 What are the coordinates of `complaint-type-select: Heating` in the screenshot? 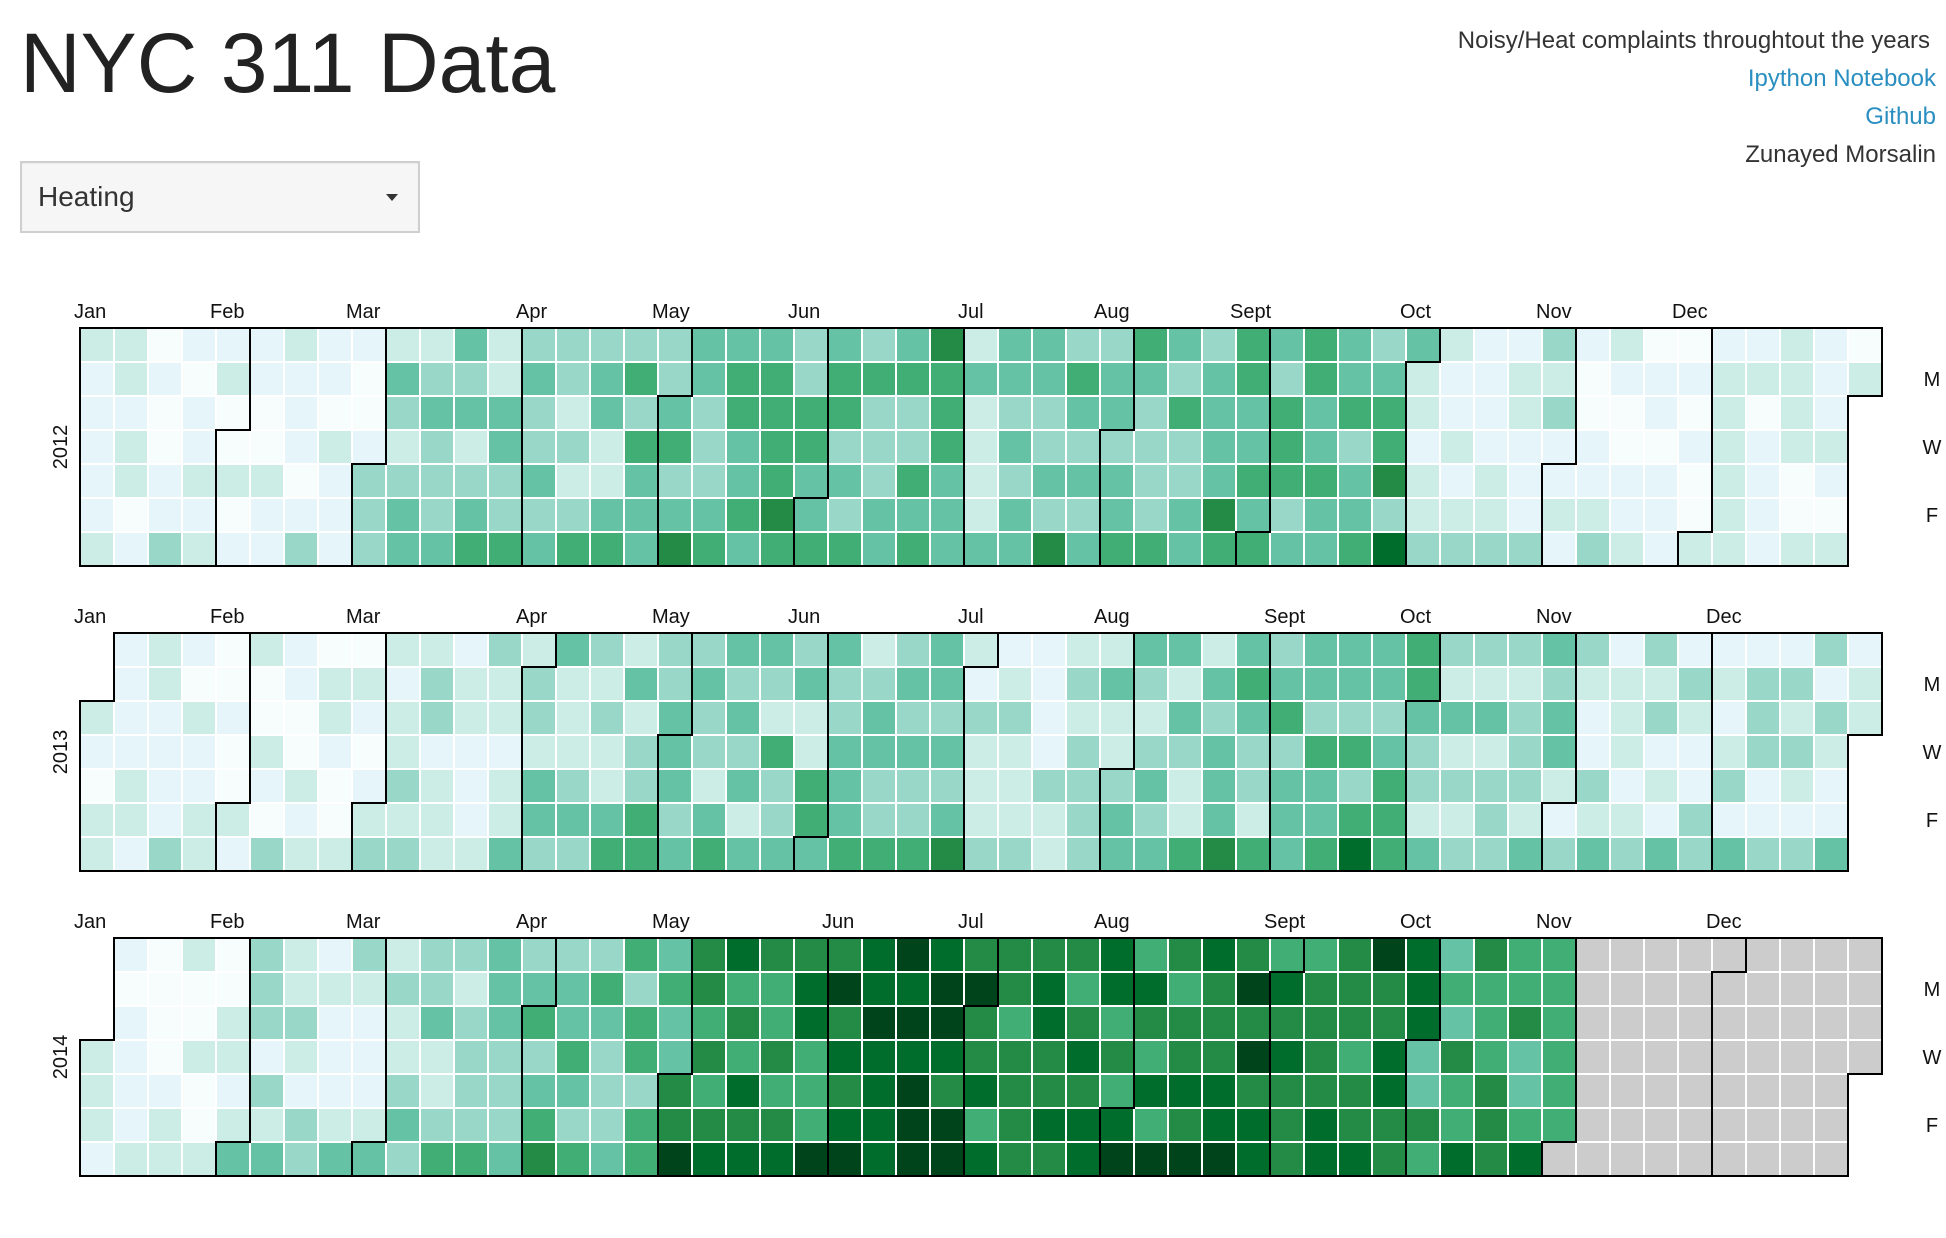 It's located at (220, 197).